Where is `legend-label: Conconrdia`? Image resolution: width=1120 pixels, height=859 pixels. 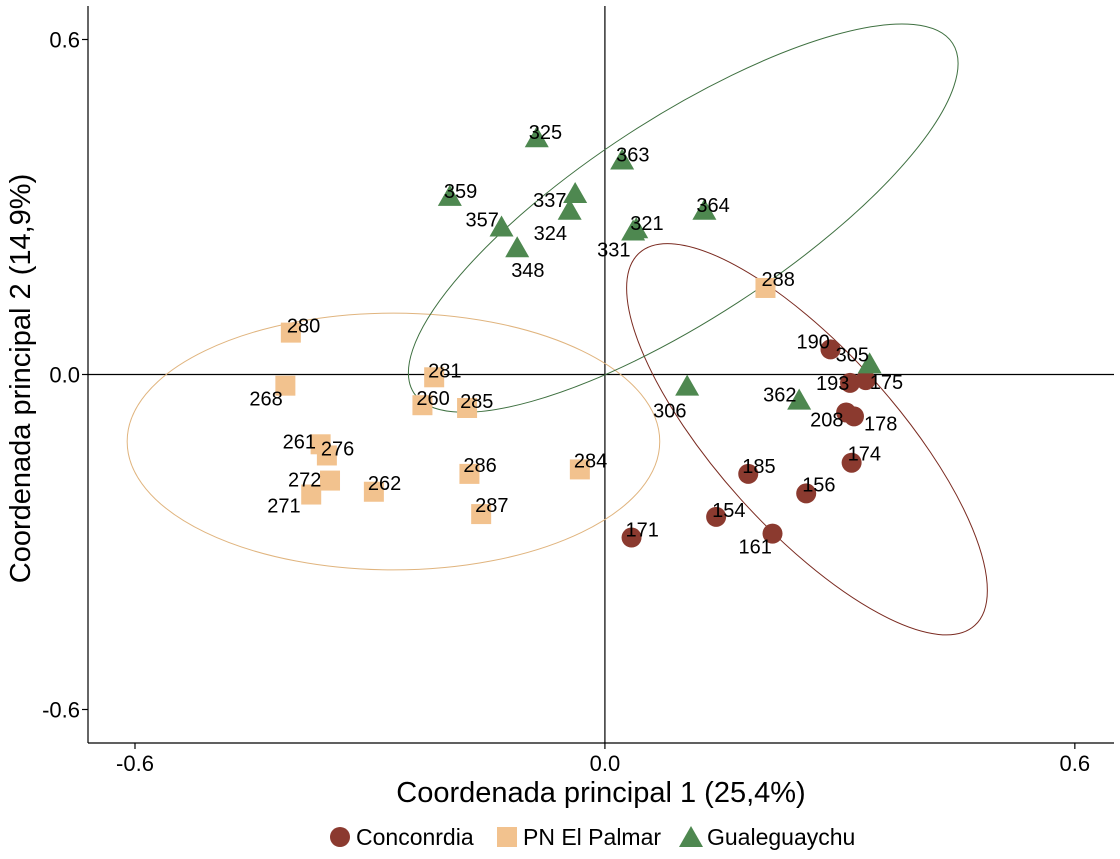 legend-label: Conconrdia is located at coordinates (415, 837).